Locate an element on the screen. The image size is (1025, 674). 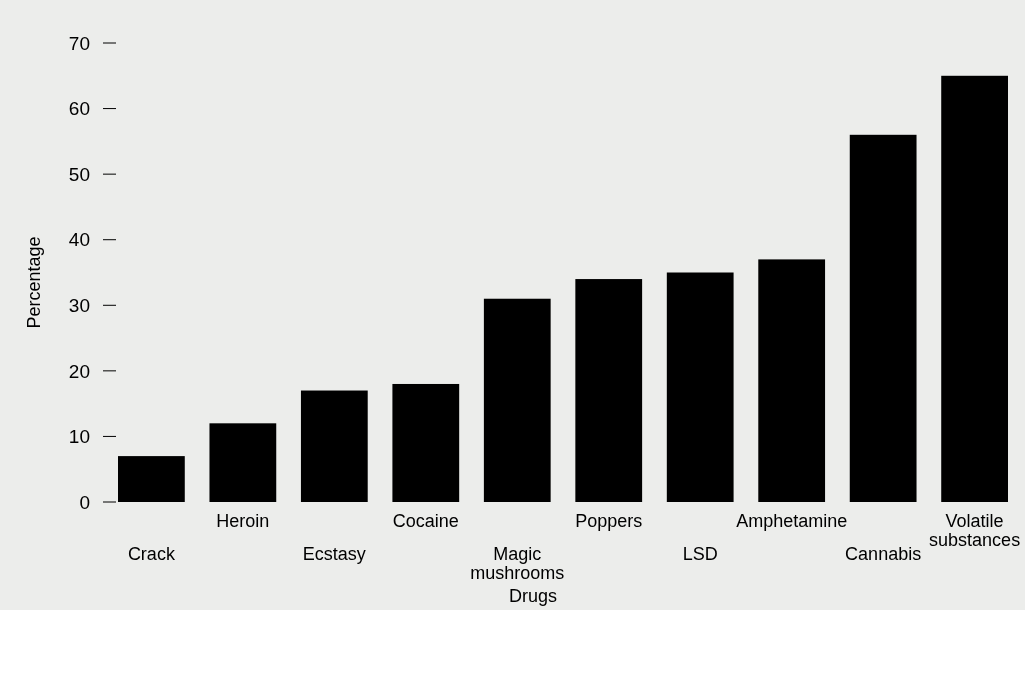
x-tick-label: Amphetamine is located at coordinates (792, 521).